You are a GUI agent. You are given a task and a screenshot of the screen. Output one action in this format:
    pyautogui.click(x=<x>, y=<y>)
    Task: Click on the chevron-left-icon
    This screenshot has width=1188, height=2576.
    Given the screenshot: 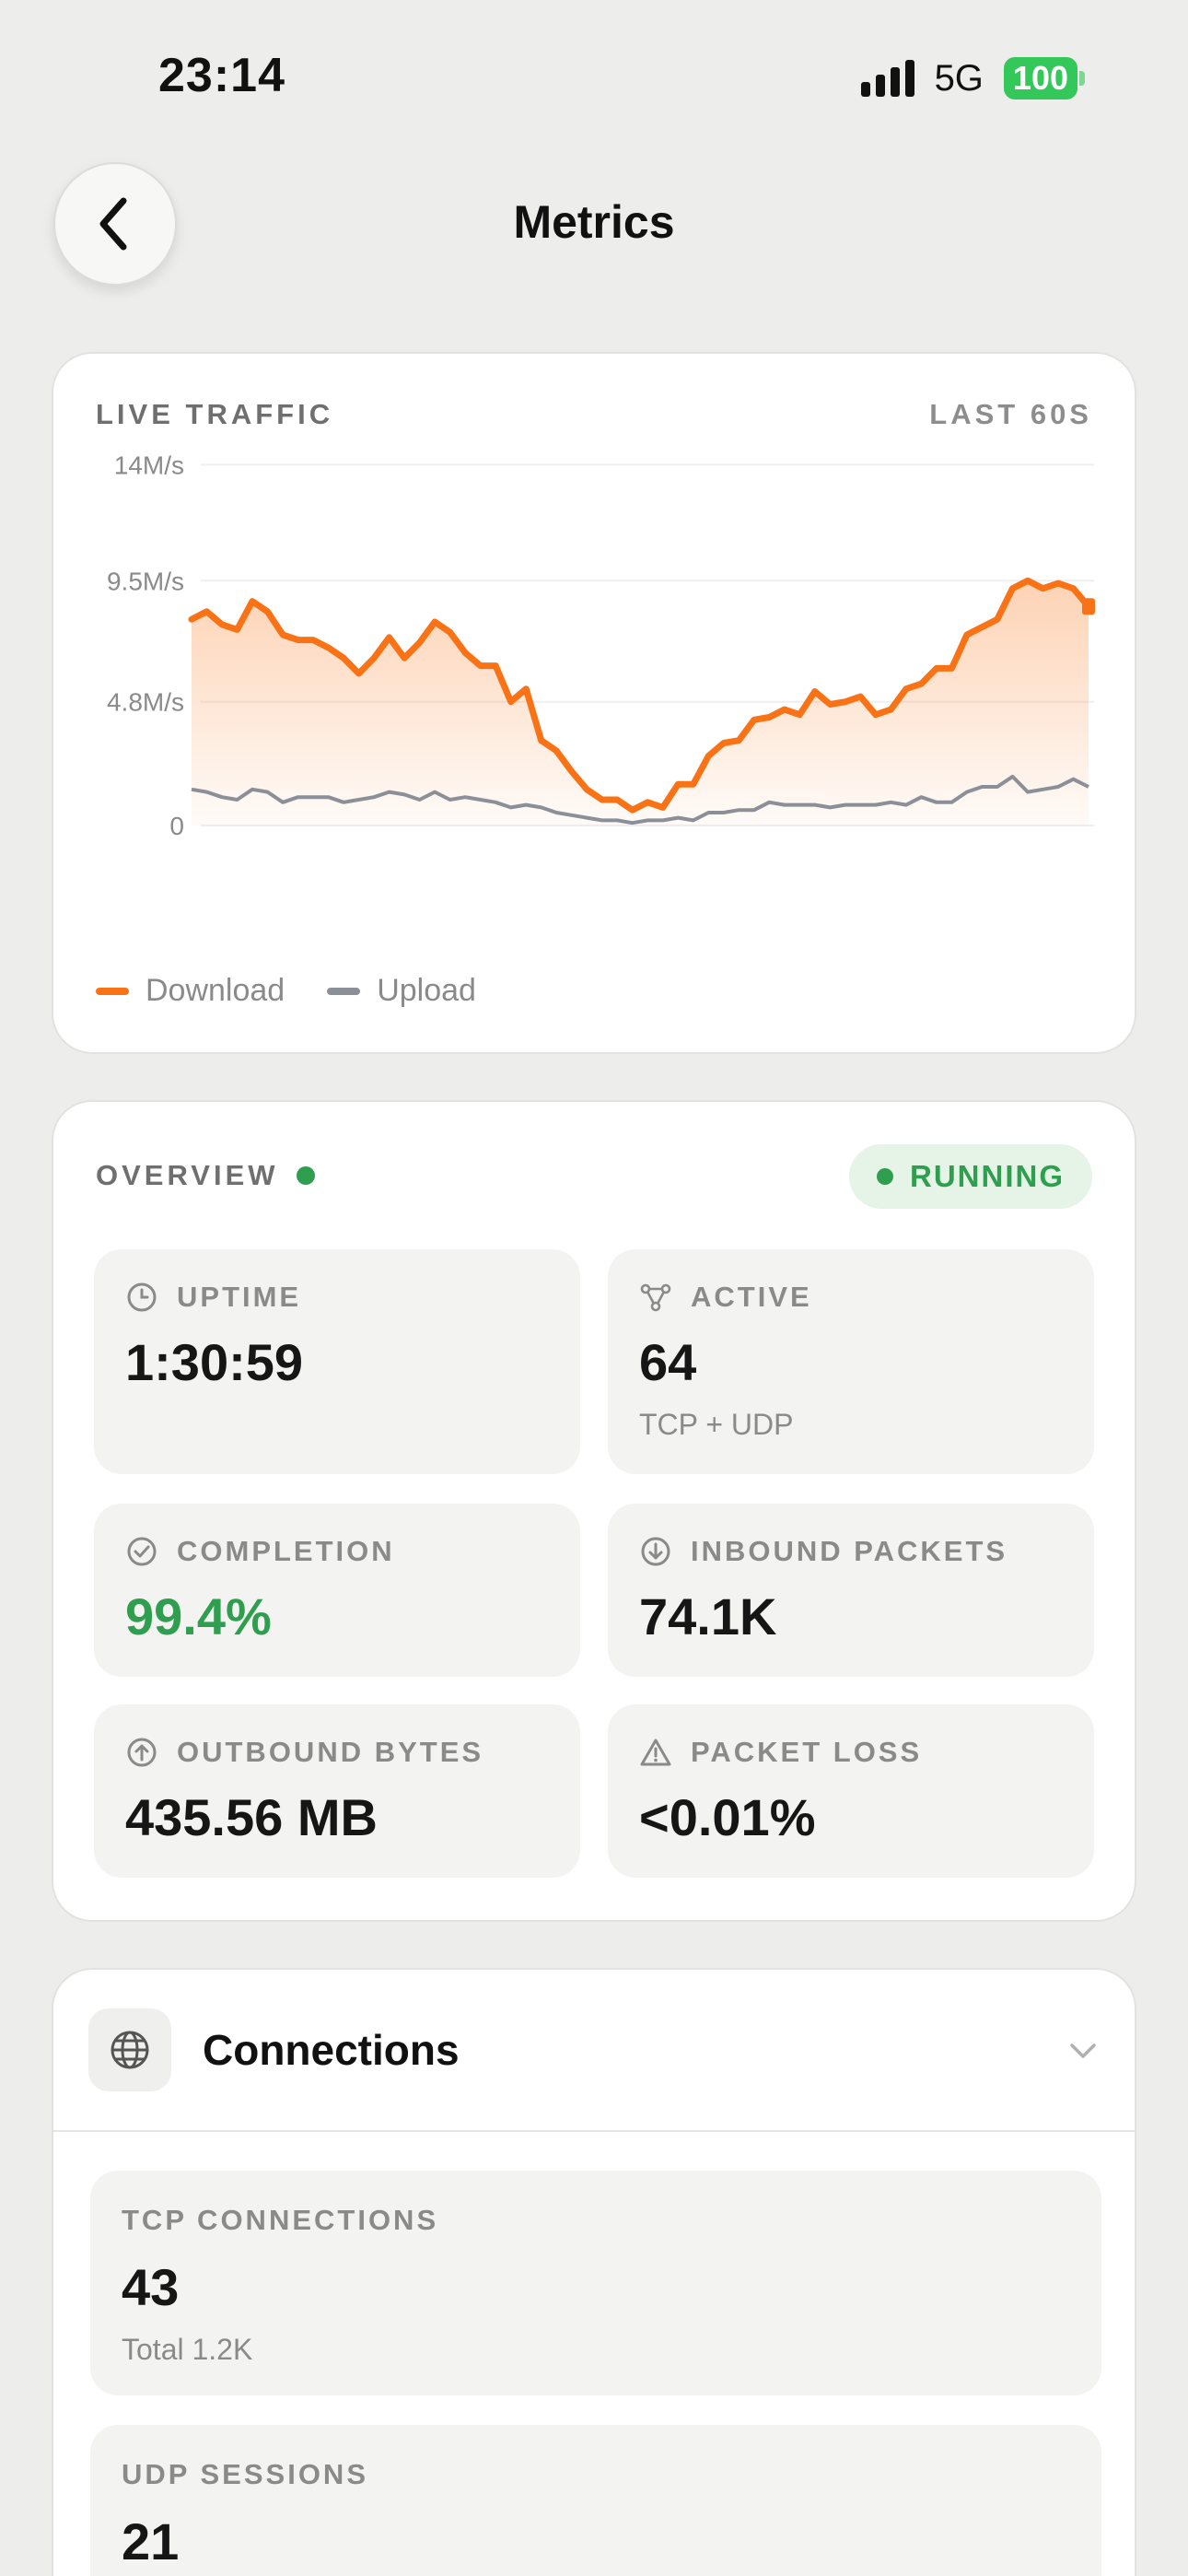 What is the action you would take?
    pyautogui.click(x=113, y=224)
    